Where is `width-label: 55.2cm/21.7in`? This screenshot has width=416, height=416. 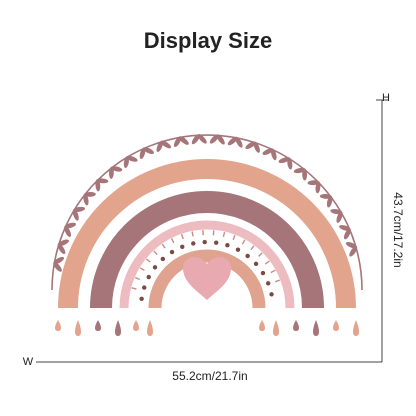 width-label: 55.2cm/21.7in is located at coordinates (209, 376).